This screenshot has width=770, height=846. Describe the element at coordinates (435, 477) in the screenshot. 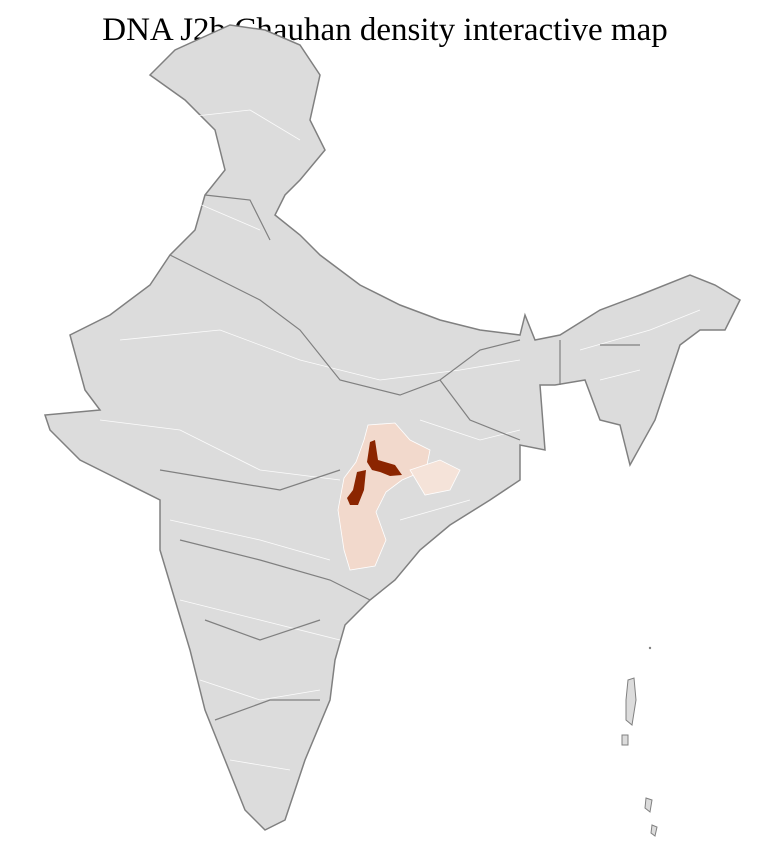

I see `region-low-density-east` at that location.